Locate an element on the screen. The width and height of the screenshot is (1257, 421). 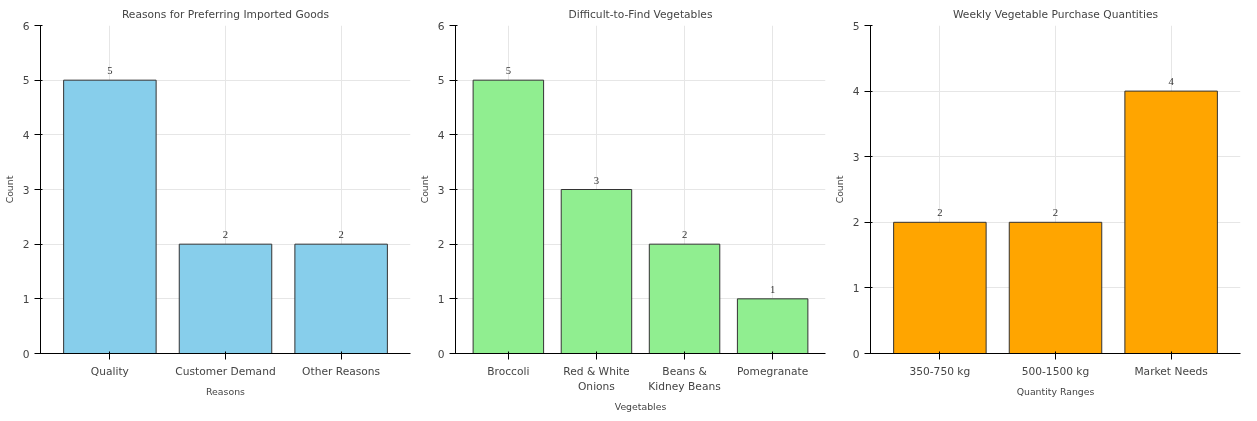
x-axis-title: Quantity Ranges is located at coordinates (1055, 391).